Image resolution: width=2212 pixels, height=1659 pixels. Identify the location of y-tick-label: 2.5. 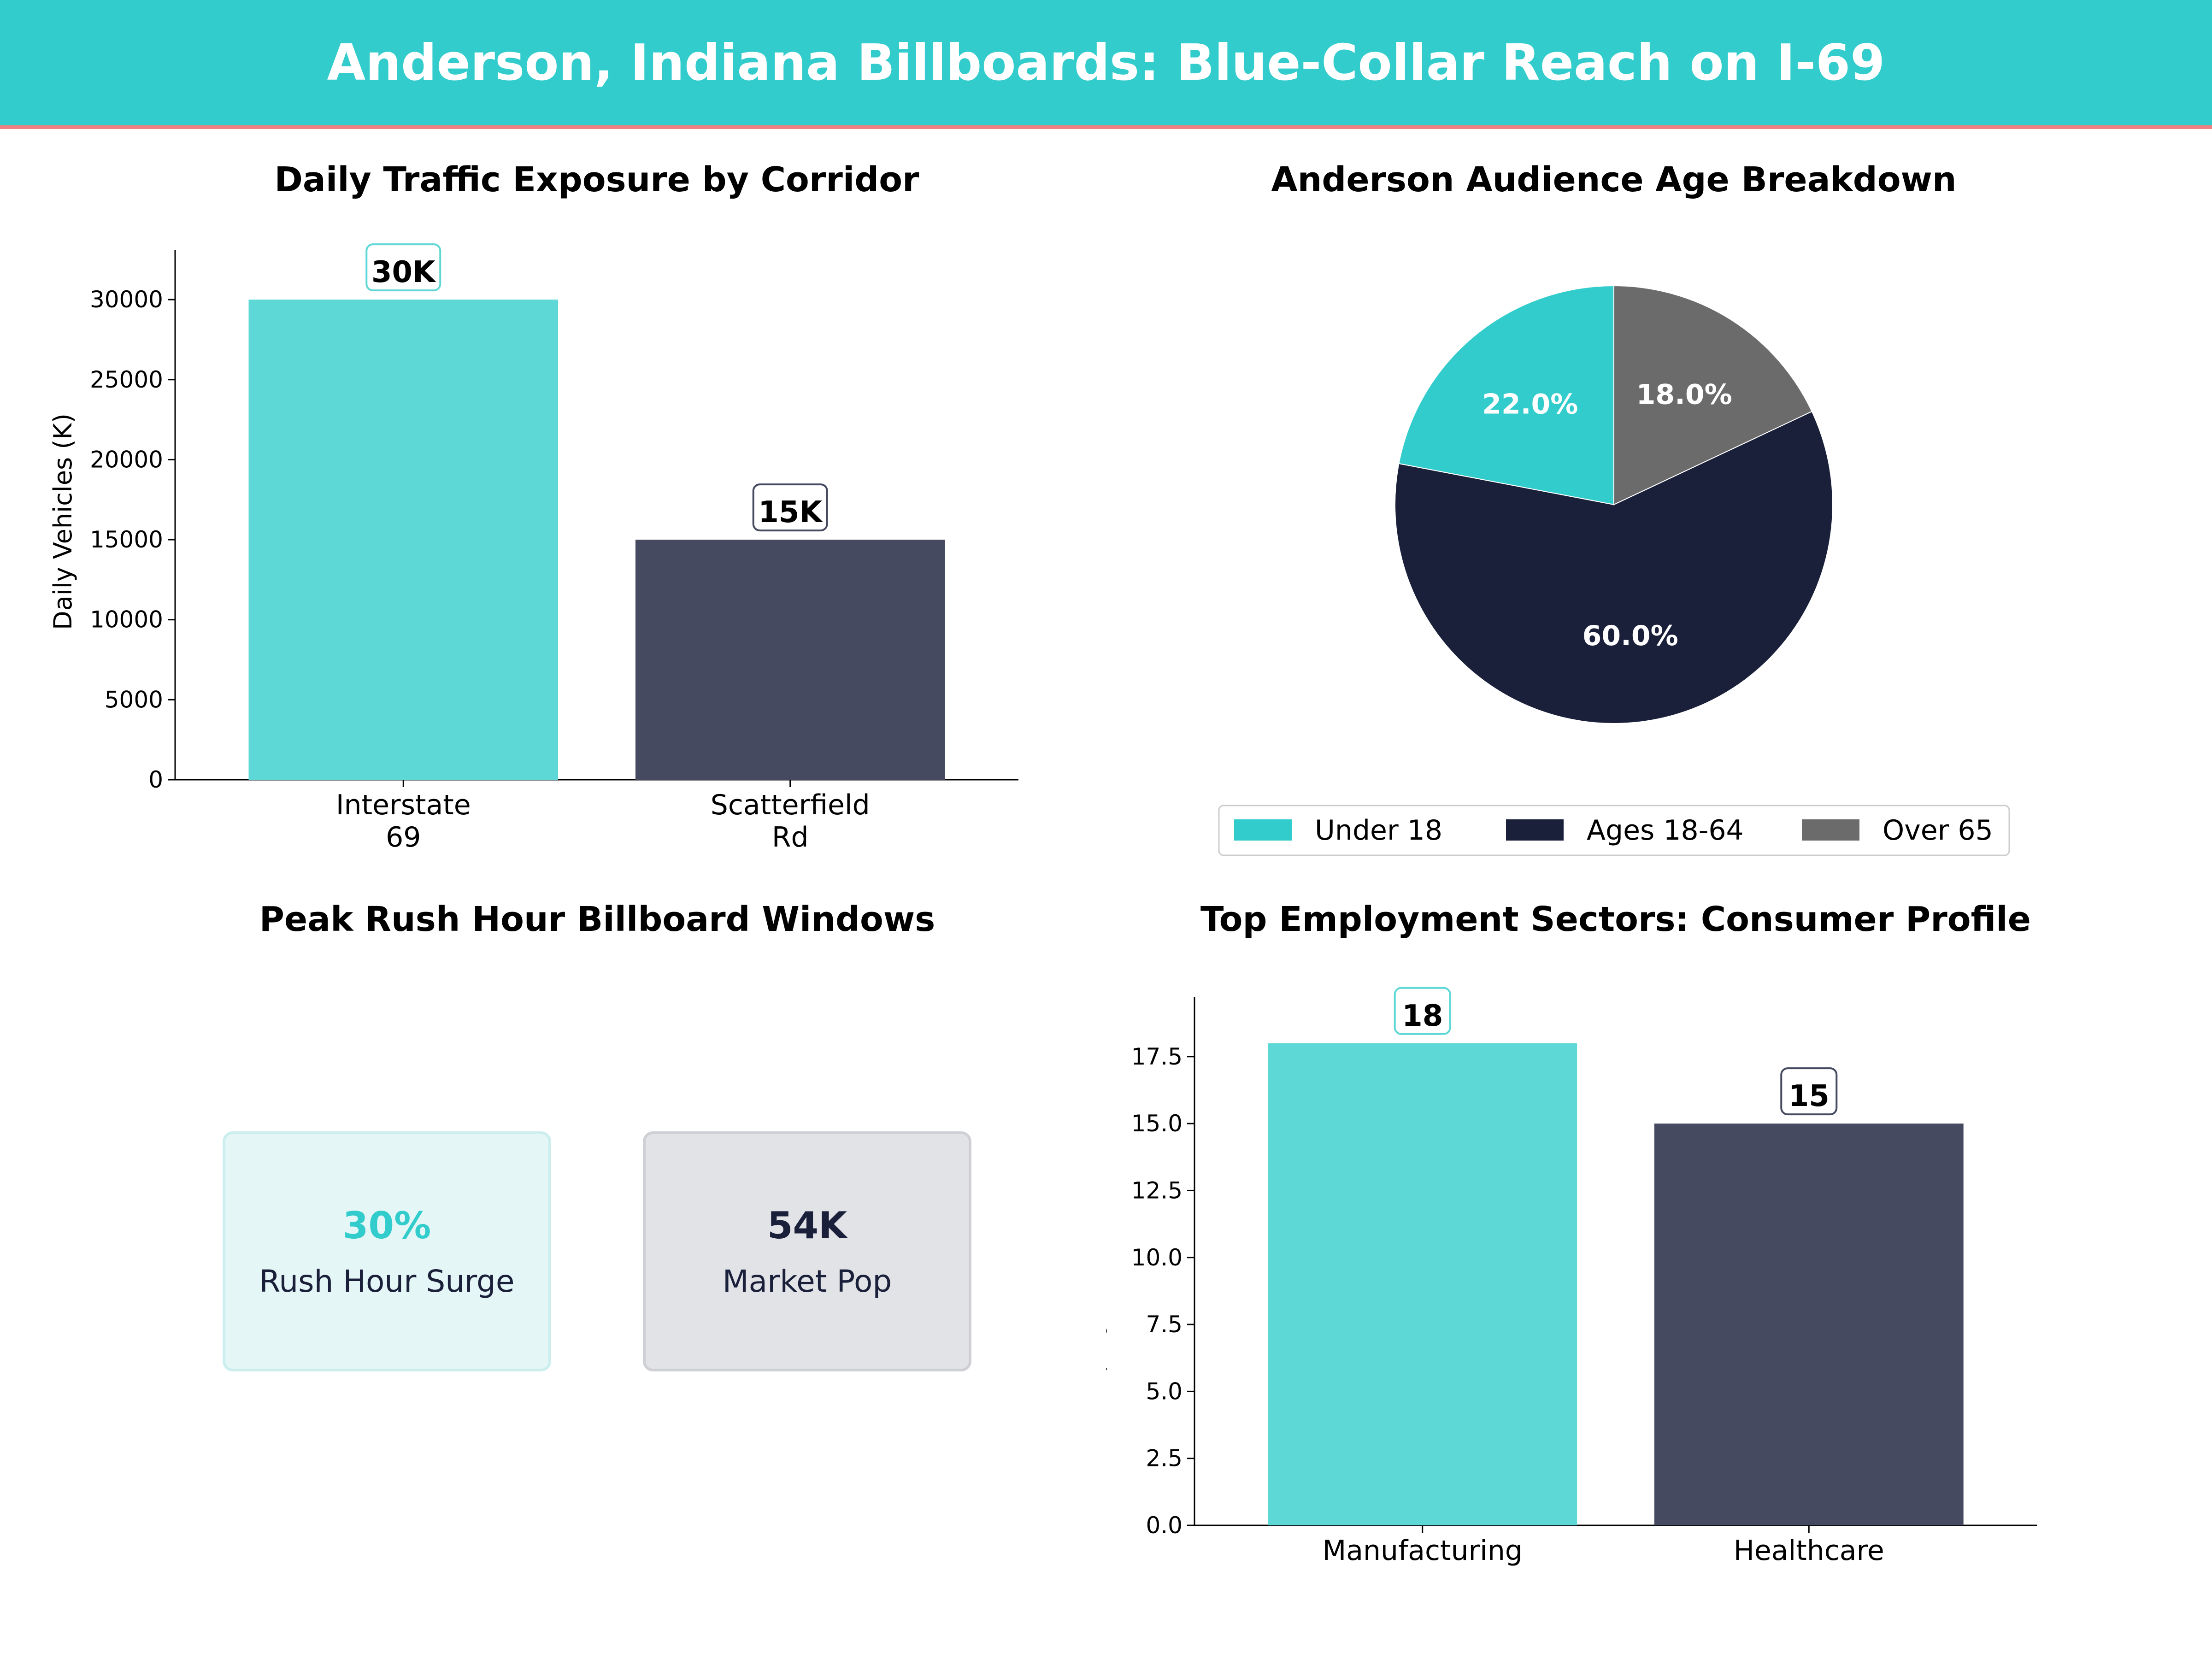
(1164, 1458).